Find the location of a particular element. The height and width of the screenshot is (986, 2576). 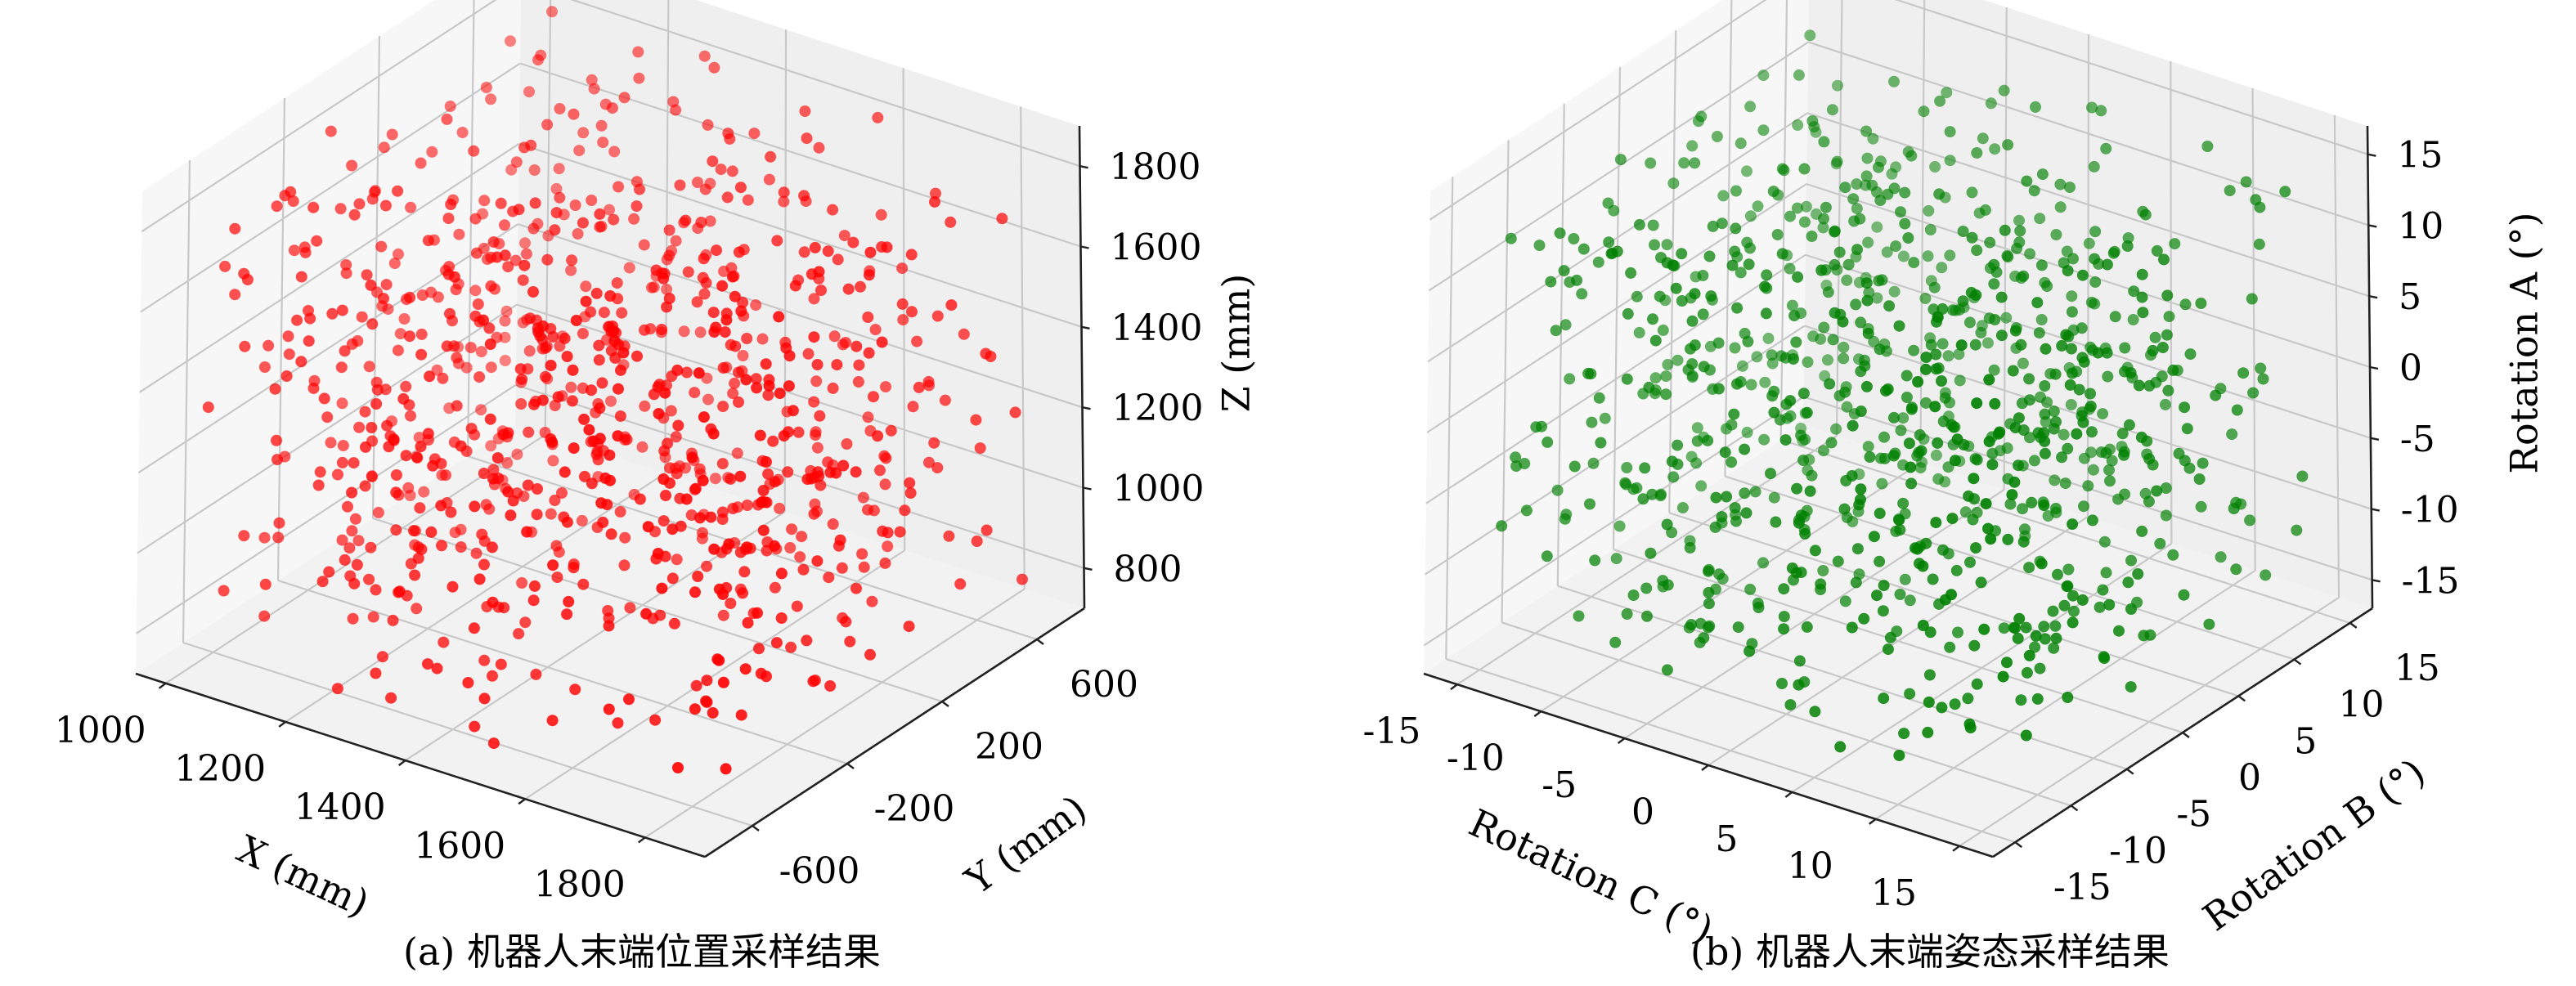

y-tick-label: 15 is located at coordinates (2417, 669).